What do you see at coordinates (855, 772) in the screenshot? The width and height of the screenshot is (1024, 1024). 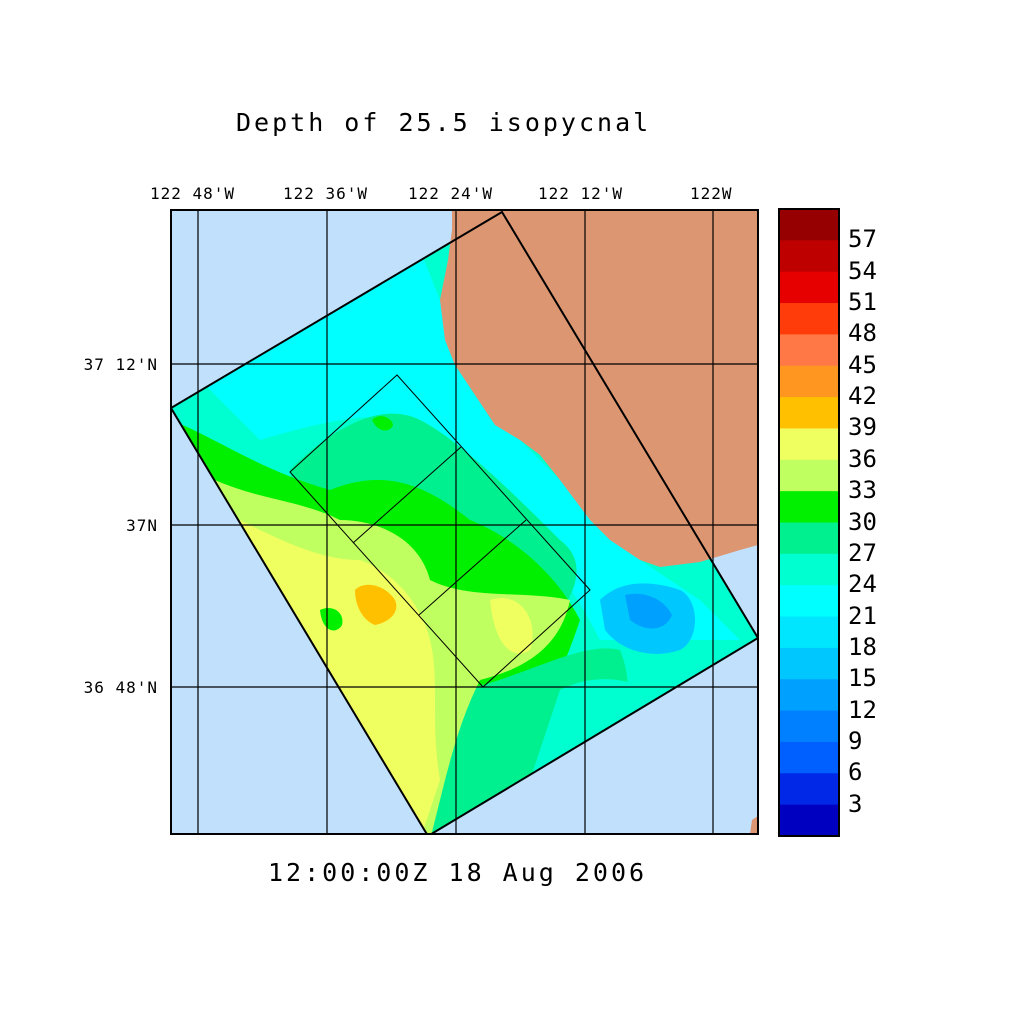 I see `colorbar-label: 6` at bounding box center [855, 772].